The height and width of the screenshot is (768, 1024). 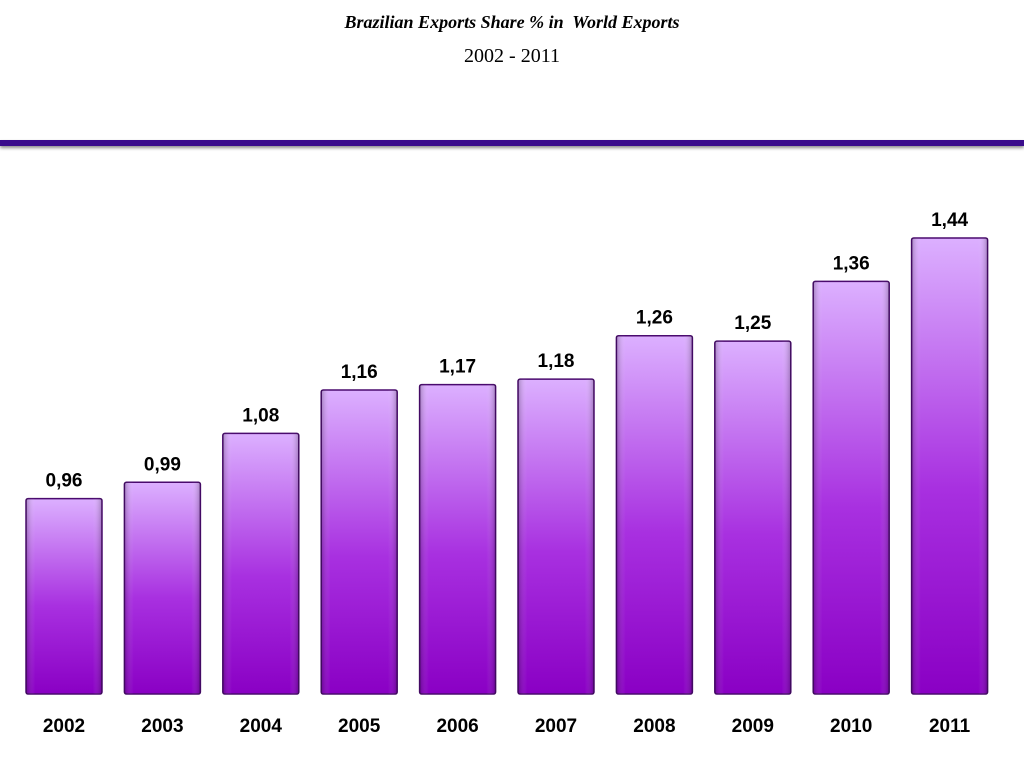 What do you see at coordinates (654, 318) in the screenshot?
I see `bar-value-label: 1,26` at bounding box center [654, 318].